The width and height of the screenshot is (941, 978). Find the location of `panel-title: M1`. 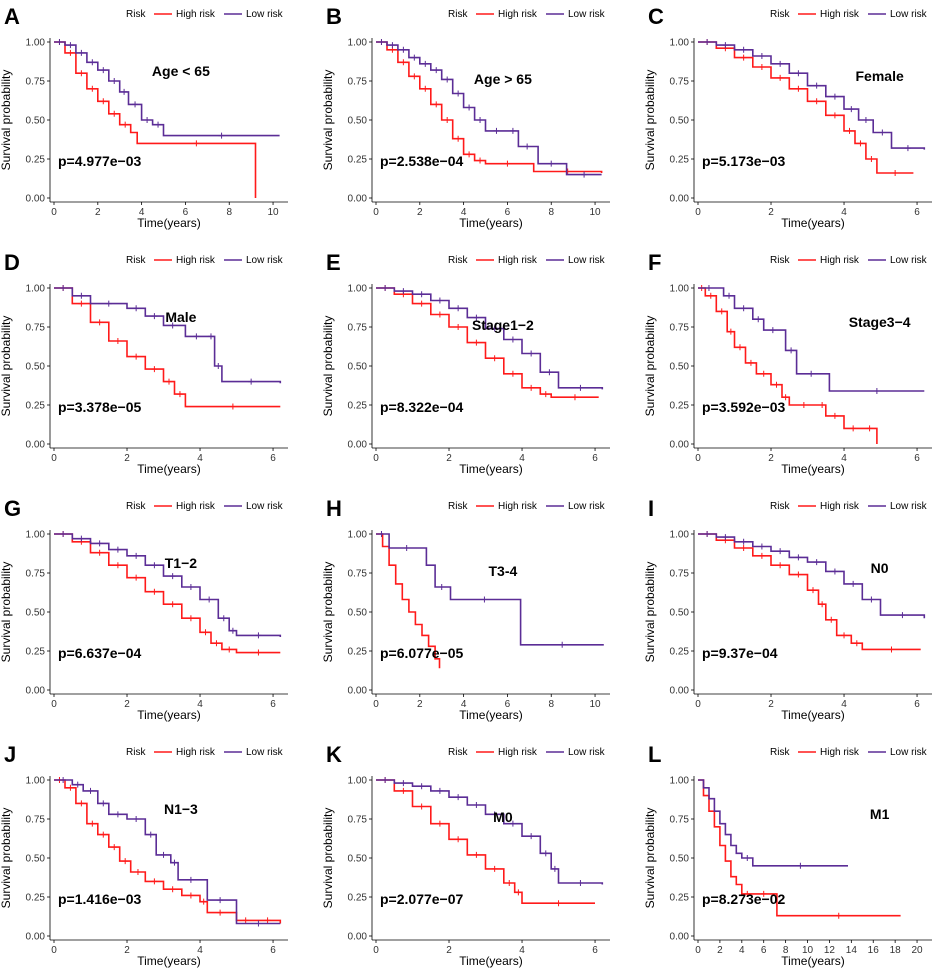

panel-title: M1 is located at coordinates (880, 814).